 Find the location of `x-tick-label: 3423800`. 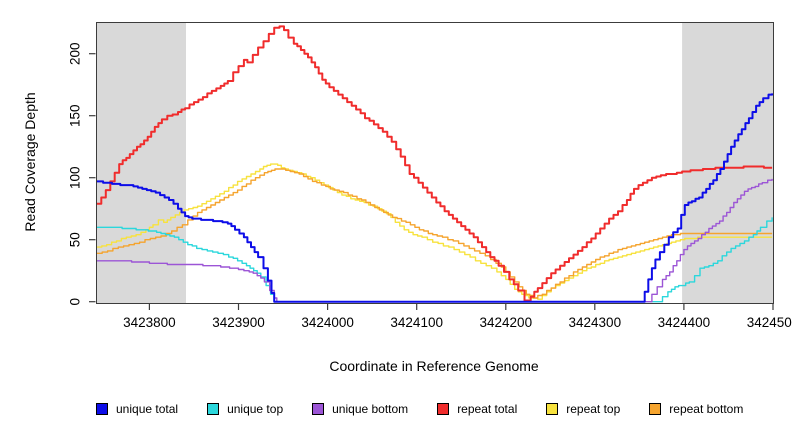

x-tick-label: 3423800 is located at coordinates (149, 322).